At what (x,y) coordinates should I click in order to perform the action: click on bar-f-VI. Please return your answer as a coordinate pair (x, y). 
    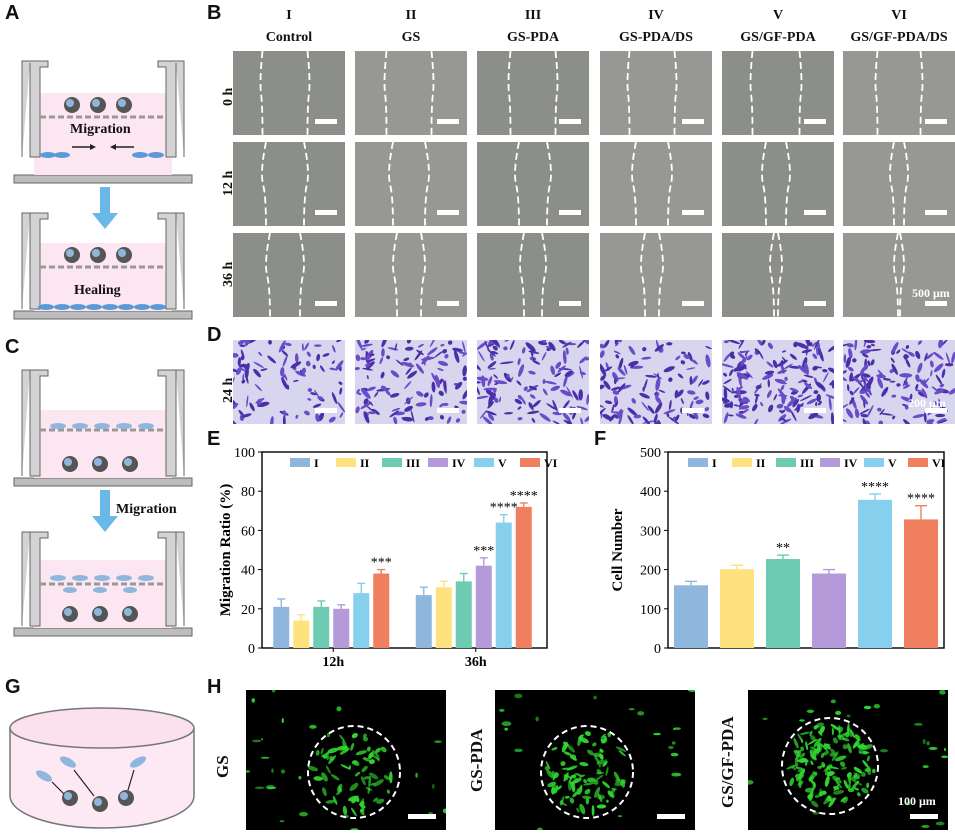
    Looking at the image, I should click on (921, 583).